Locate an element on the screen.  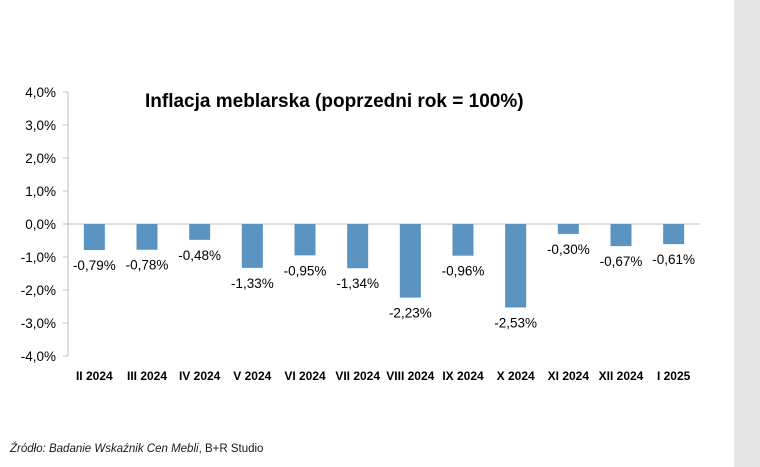
data-label: -0,79% is located at coordinates (94, 265).